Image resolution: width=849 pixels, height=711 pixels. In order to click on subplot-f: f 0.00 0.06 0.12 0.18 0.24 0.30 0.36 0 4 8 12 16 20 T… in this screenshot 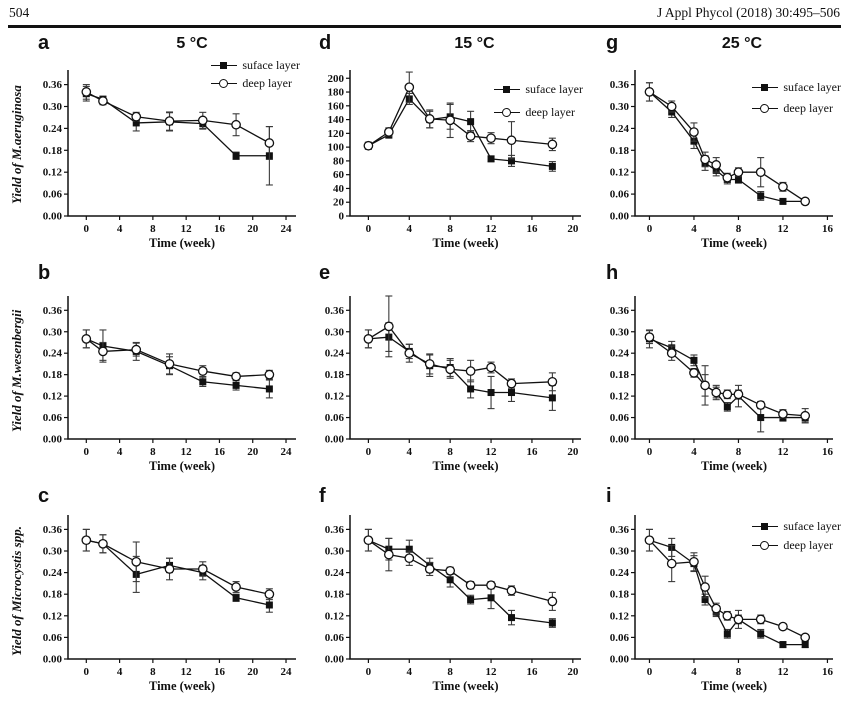, I will do `click(449, 595)`.